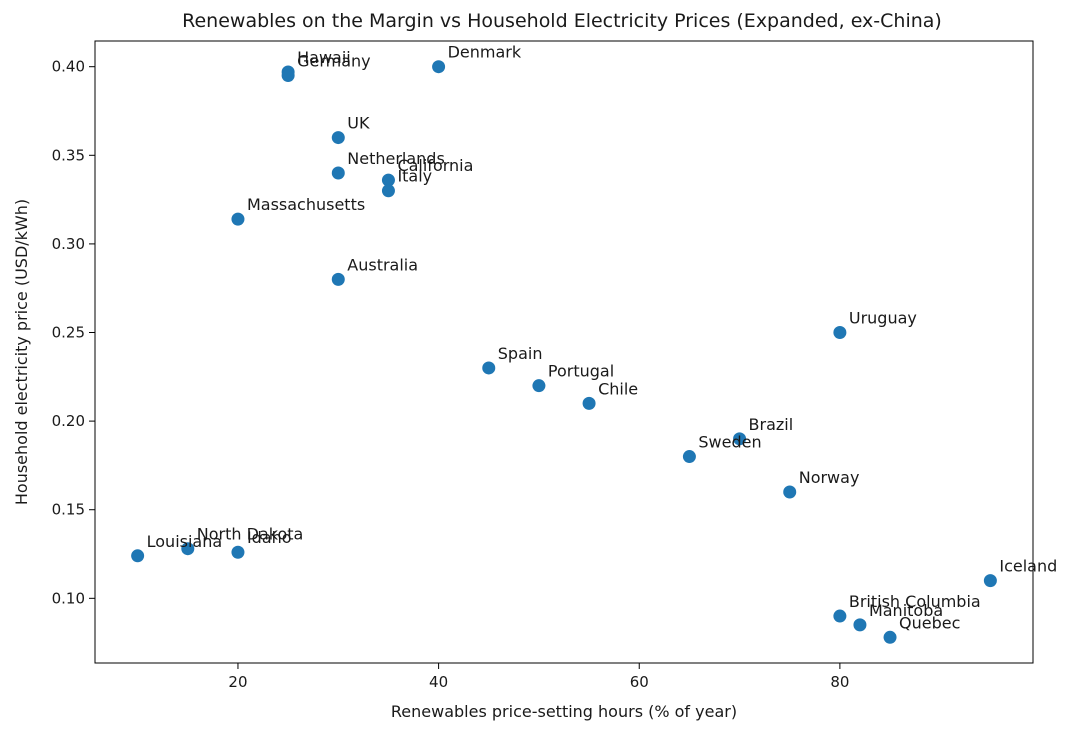 The height and width of the screenshot is (731, 1080). I want to click on x-tick-label: 40, so click(438, 682).